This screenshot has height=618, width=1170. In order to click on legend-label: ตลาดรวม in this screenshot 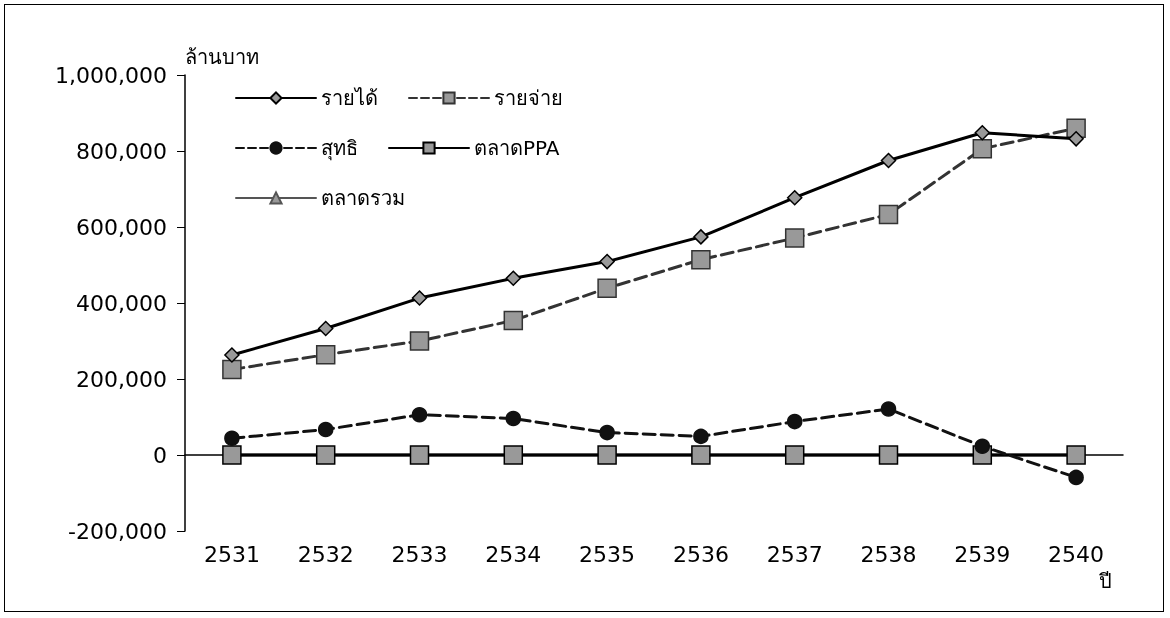, I will do `click(363, 198)`.